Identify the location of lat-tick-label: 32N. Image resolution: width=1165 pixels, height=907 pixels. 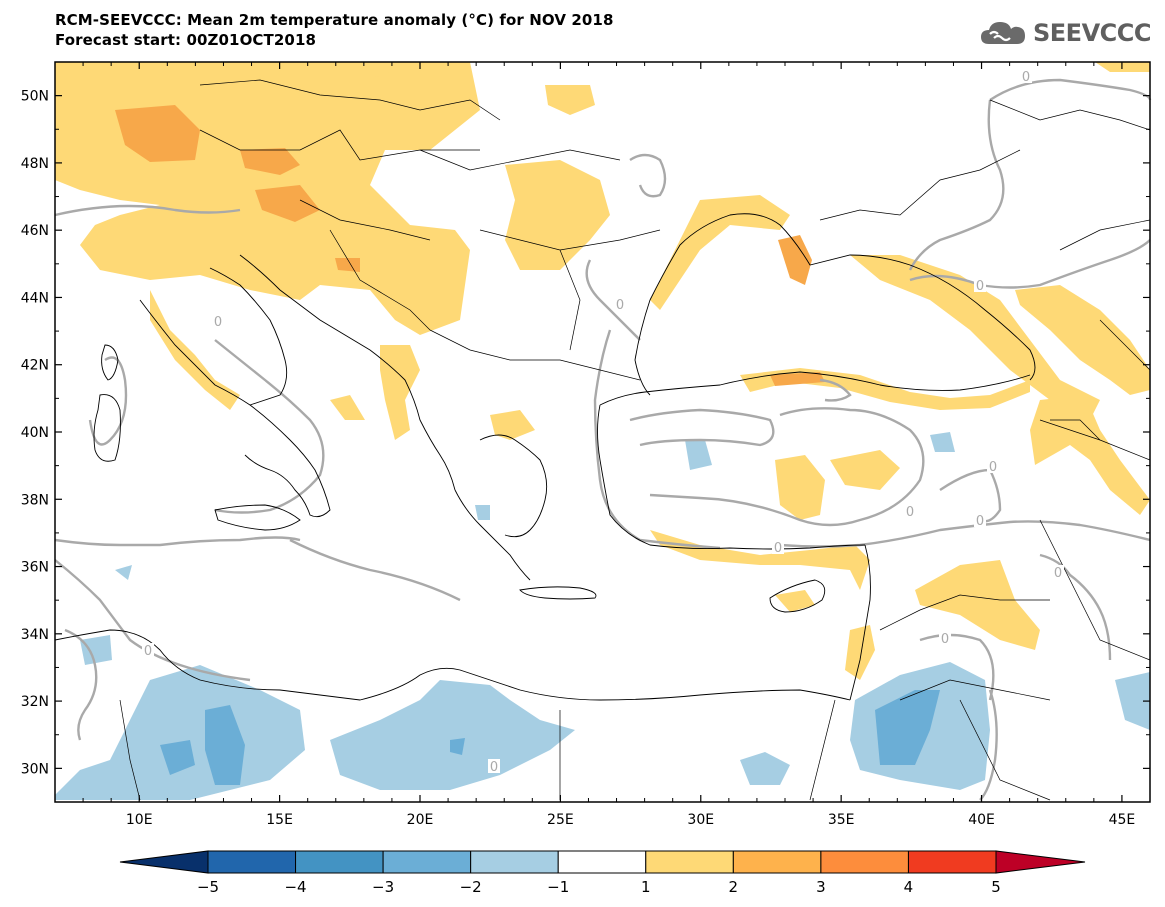
(35, 702).